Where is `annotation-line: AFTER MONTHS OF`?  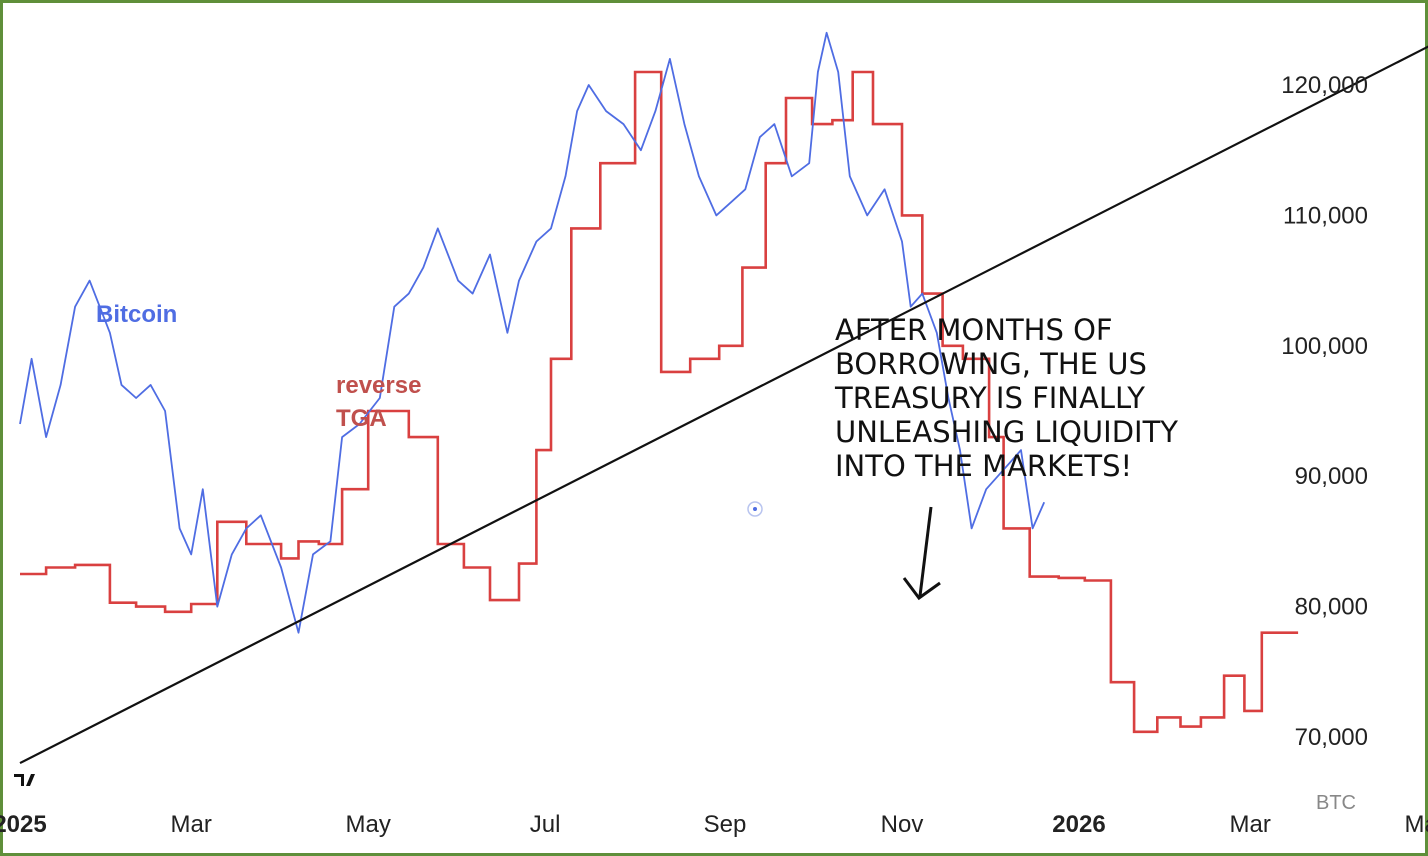
annotation-line: AFTER MONTHS OF is located at coordinates (974, 330).